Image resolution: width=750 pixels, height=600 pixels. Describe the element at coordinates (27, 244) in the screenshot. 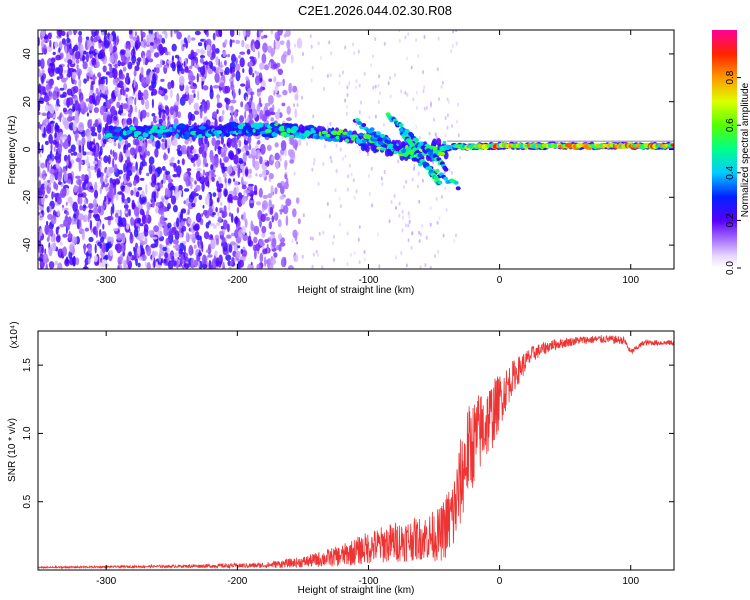

I see `spectrogram-y-tick-label: -40` at that location.